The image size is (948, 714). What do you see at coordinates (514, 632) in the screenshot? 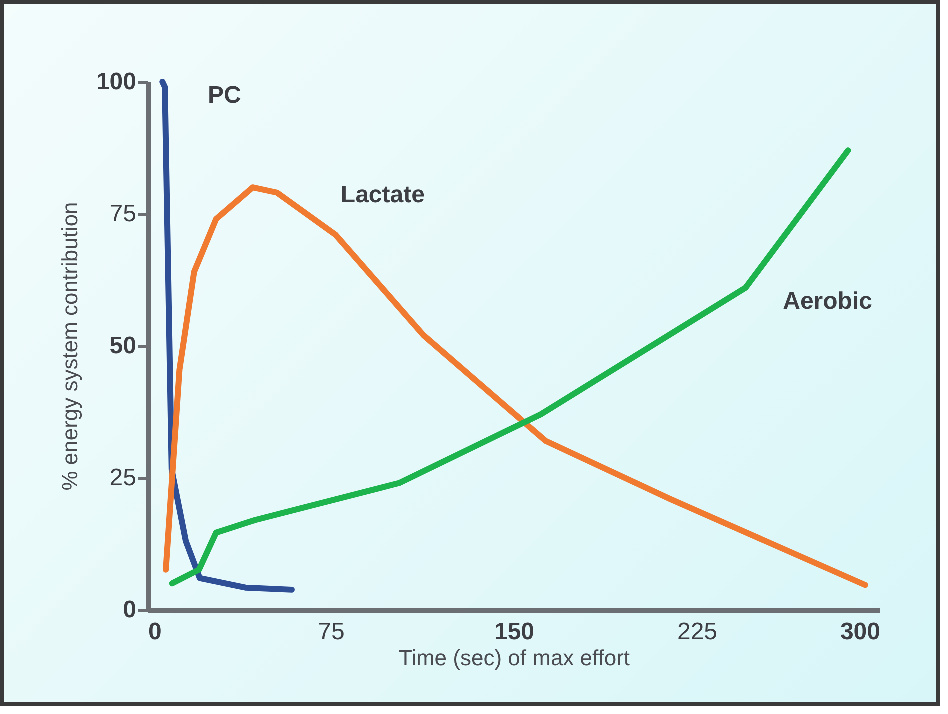
I see `x-tick-label: 150` at bounding box center [514, 632].